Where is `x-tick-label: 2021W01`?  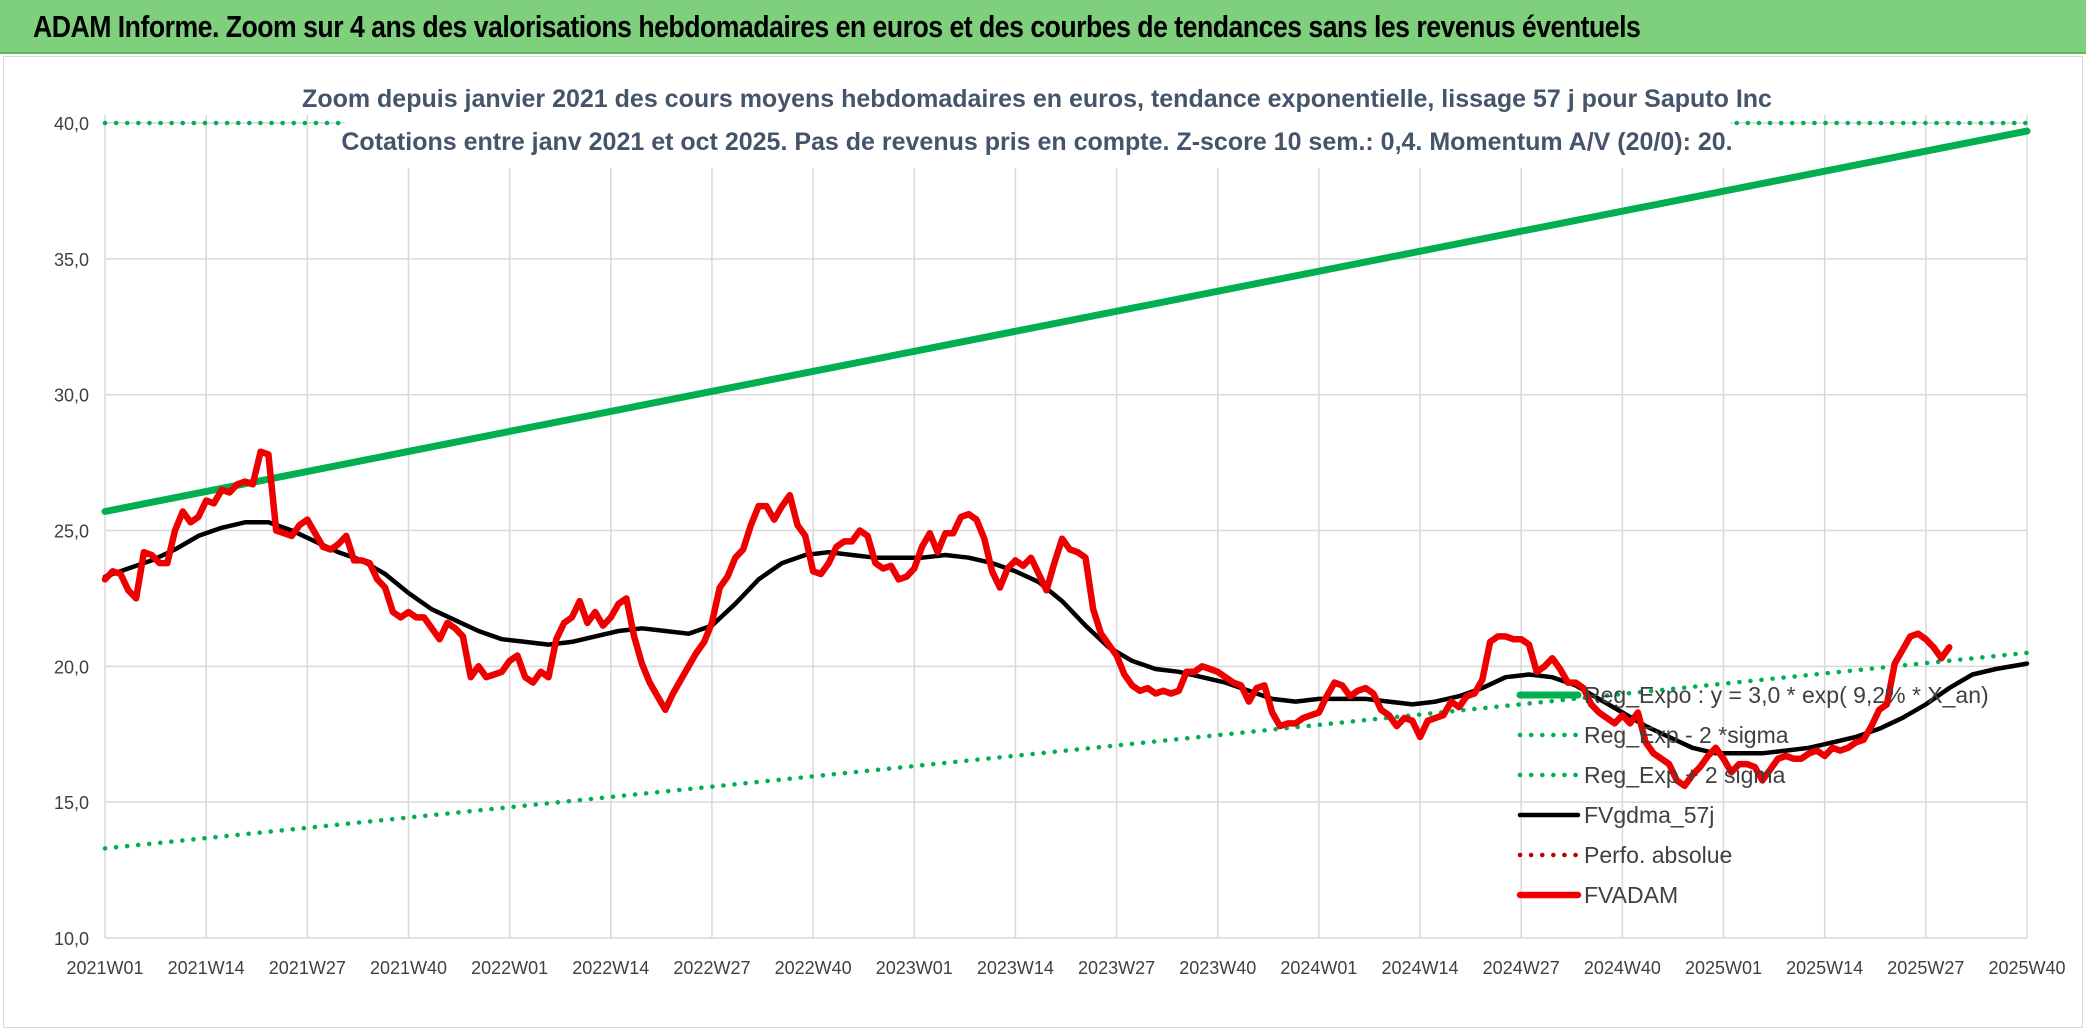 x-tick-label: 2021W01 is located at coordinates (104, 968).